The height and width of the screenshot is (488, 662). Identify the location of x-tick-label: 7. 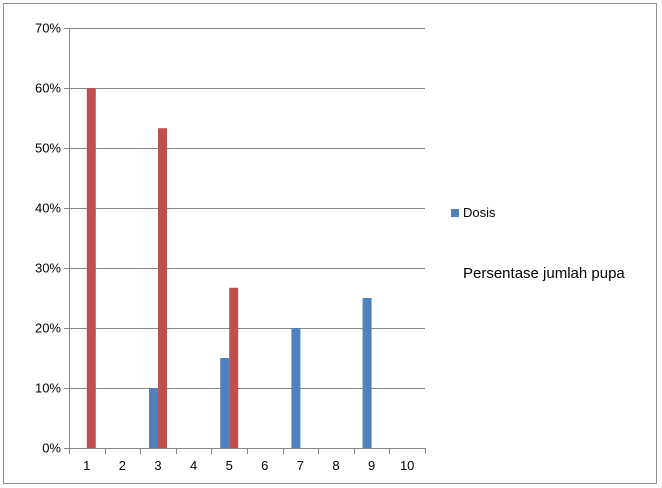
(300, 465).